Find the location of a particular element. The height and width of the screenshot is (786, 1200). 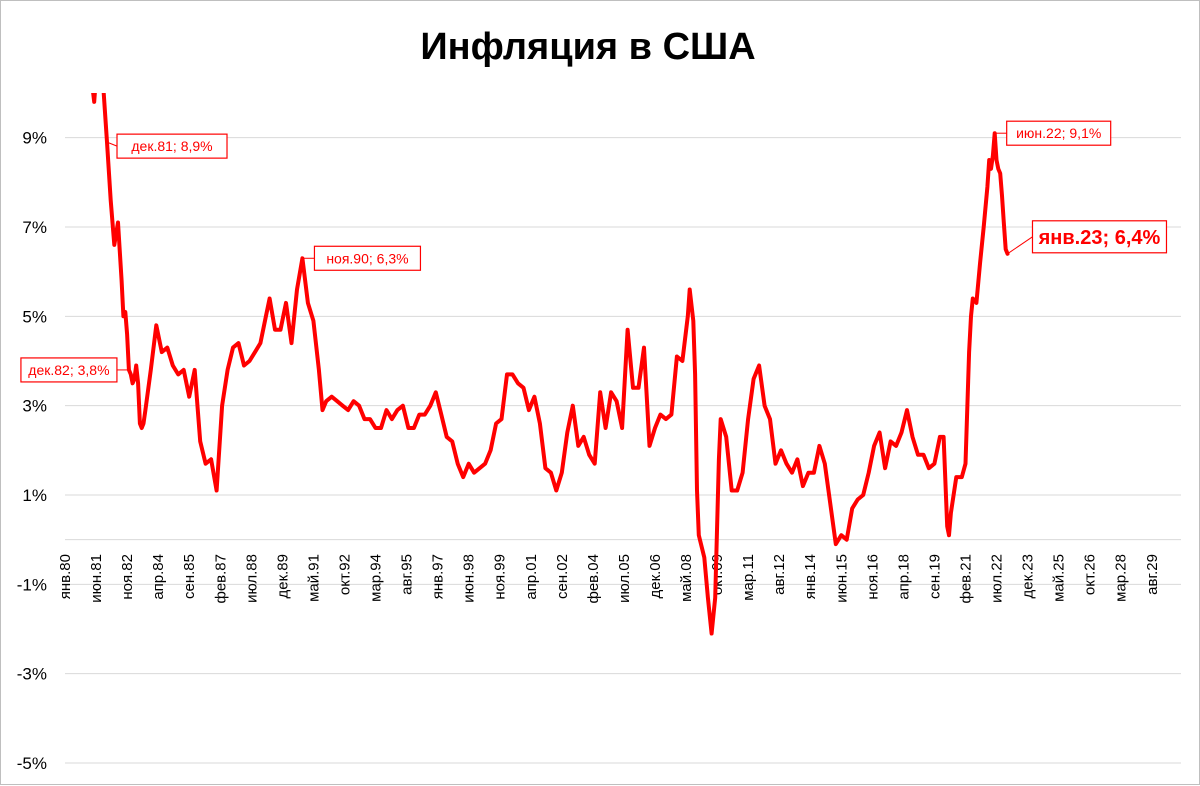

x-tick-label: янв.80 is located at coordinates (65, 576).